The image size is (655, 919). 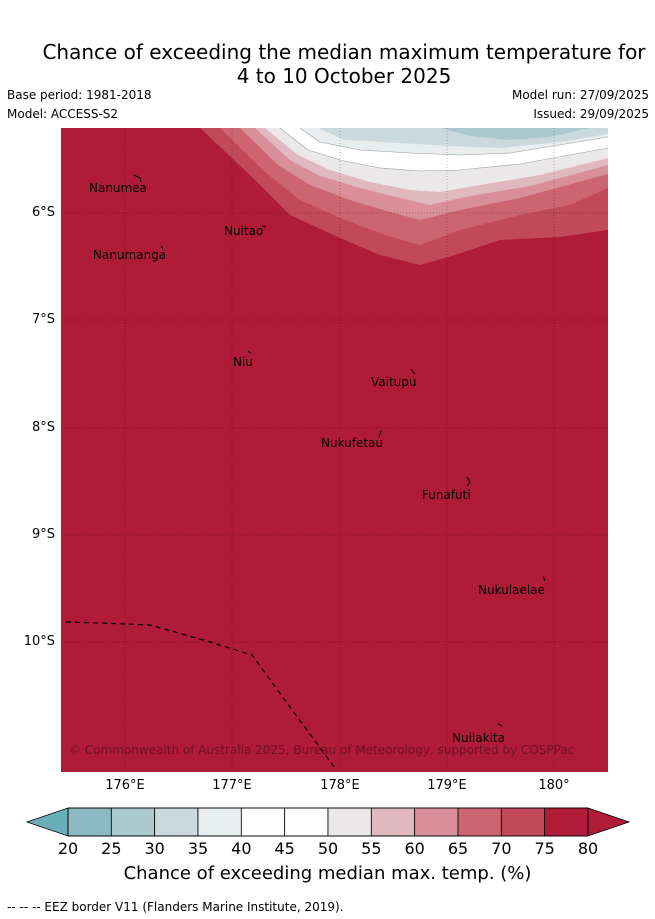 What do you see at coordinates (591, 114) in the screenshot?
I see `issued-date: Issued: 29/09/2025` at bounding box center [591, 114].